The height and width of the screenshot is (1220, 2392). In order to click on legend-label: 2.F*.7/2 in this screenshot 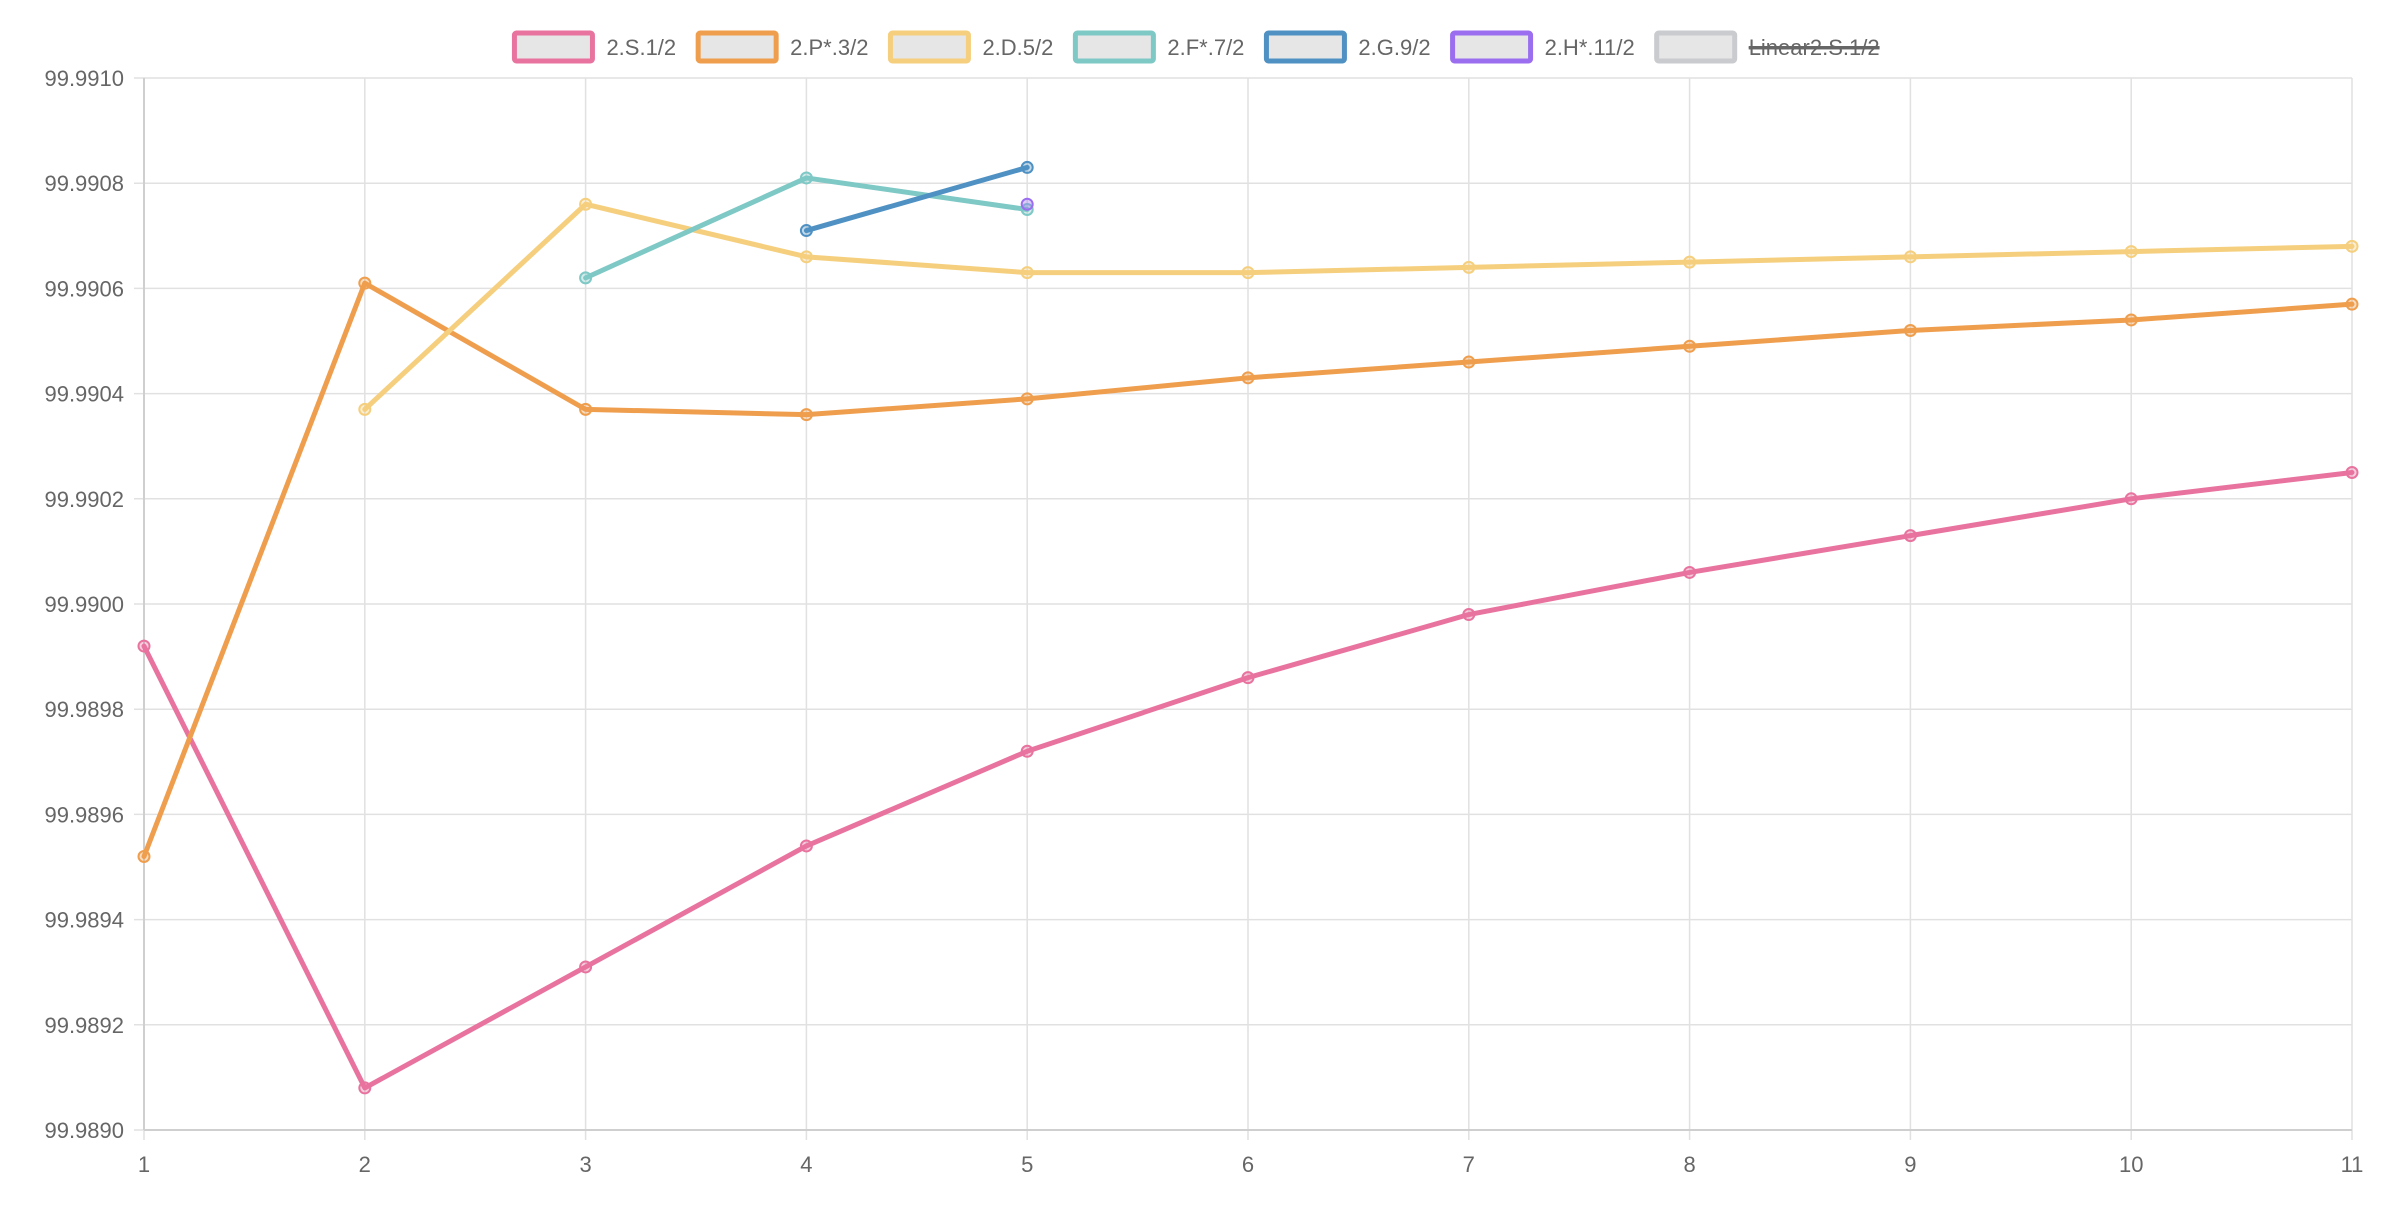, I will do `click(1205, 47)`.